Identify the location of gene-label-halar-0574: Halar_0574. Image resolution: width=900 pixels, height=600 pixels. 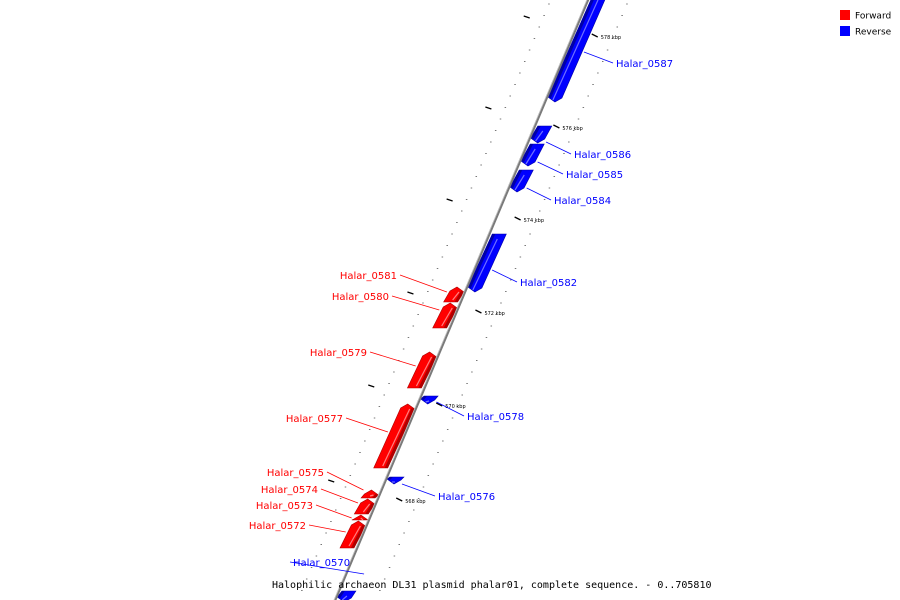
(289, 490).